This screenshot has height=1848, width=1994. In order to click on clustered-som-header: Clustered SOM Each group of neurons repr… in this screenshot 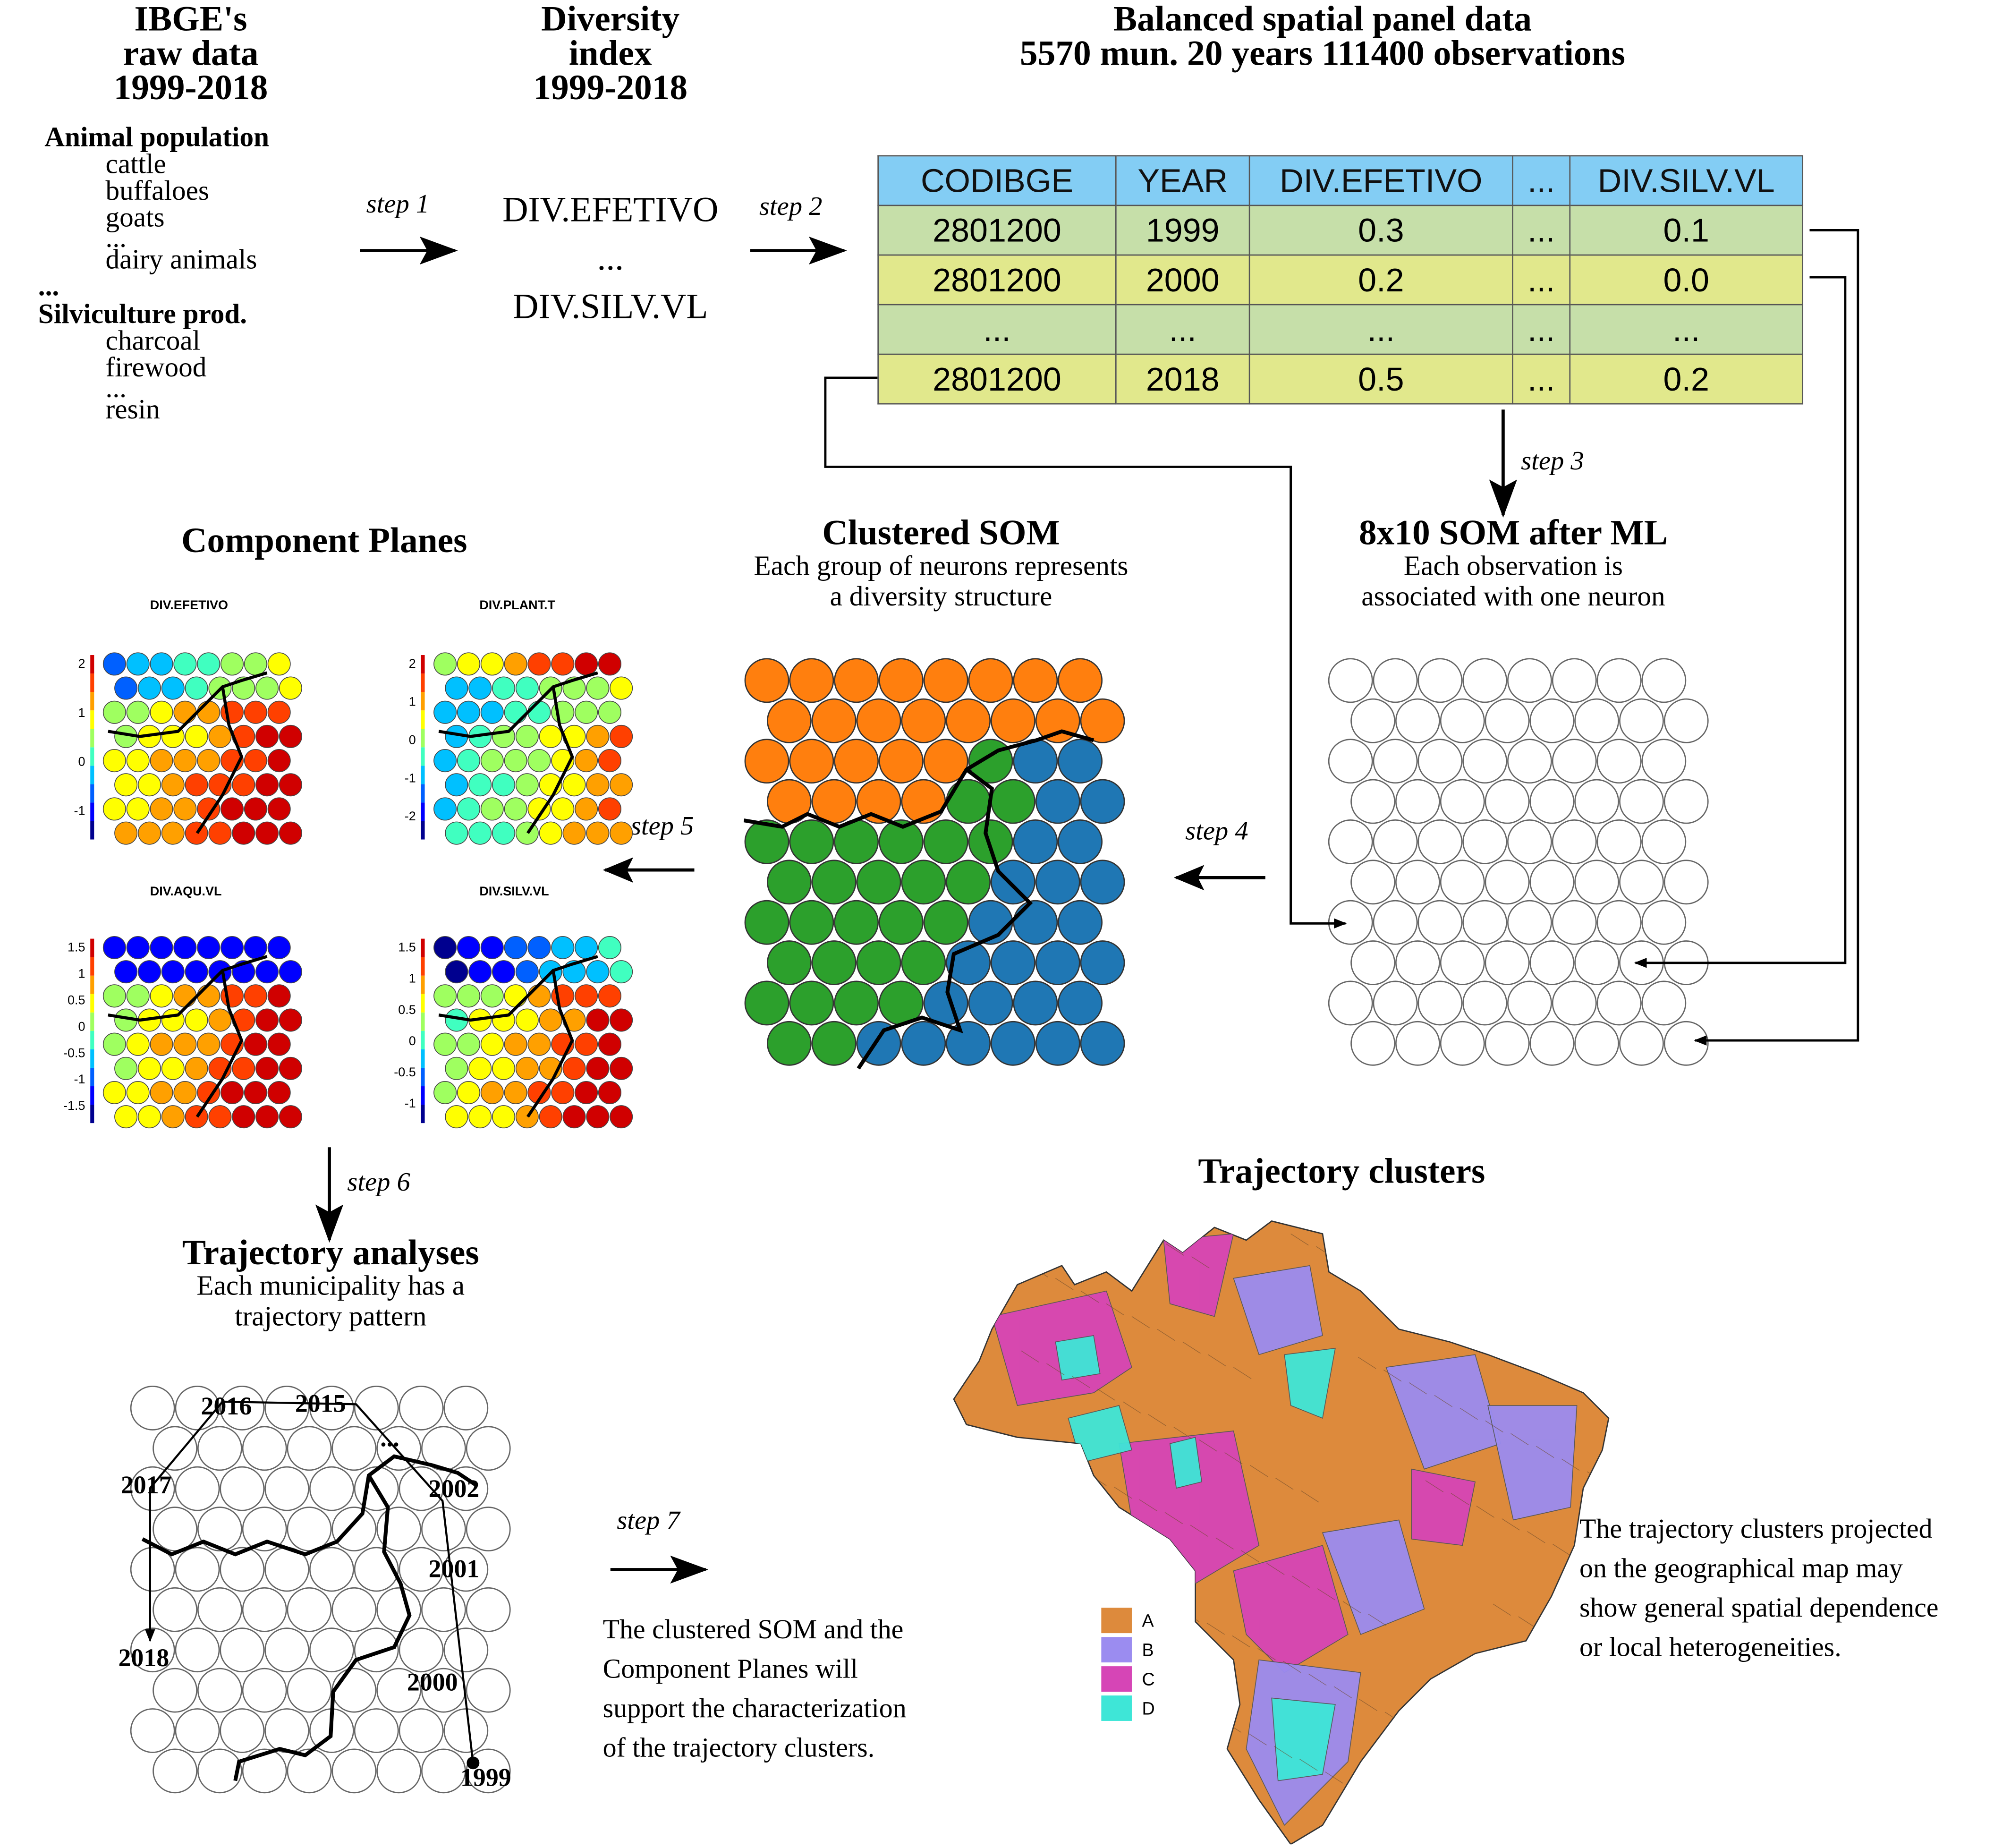, I will do `click(941, 564)`.